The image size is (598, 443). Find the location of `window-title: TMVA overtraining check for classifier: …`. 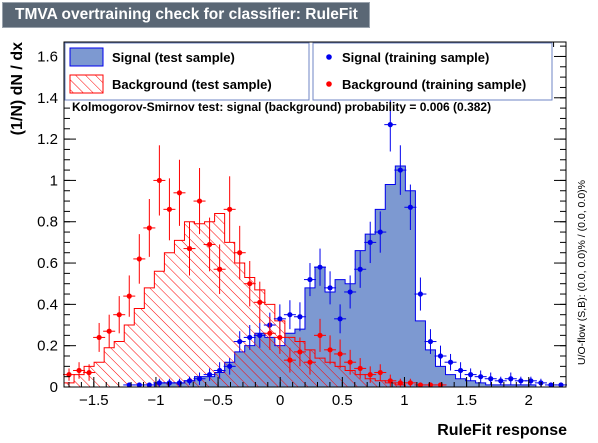

window-title: TMVA overtraining check for classifier: … is located at coordinates (186, 14).